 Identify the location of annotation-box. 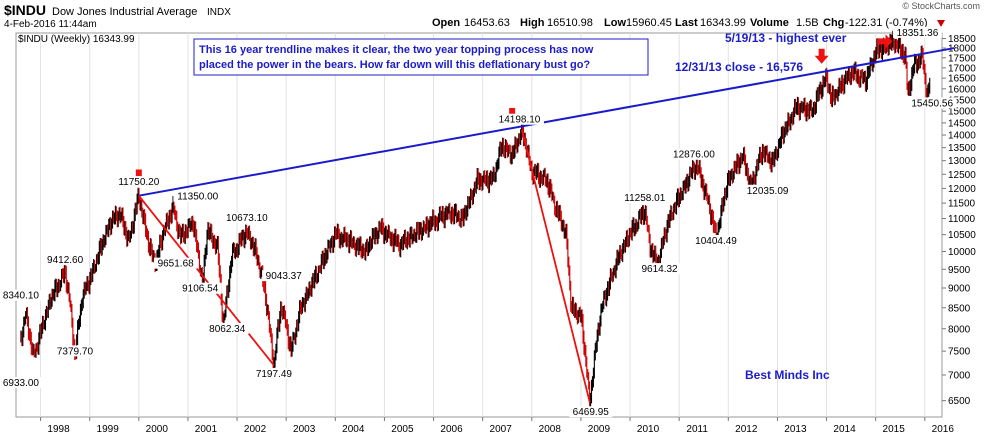
(421, 57).